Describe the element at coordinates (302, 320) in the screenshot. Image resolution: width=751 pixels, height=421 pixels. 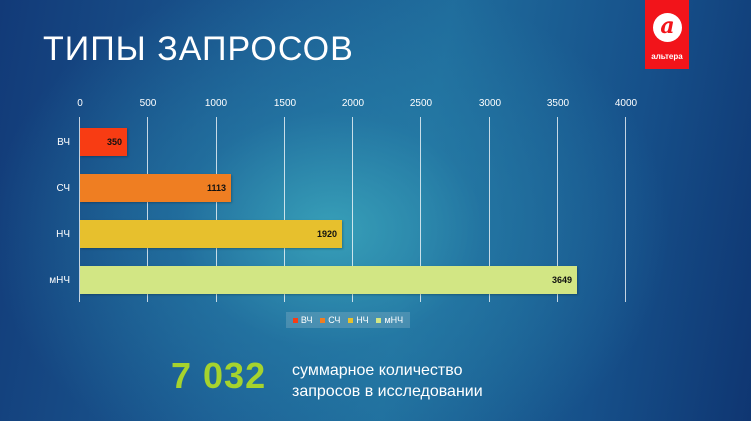
I see `legend-item: ВЧ` at that location.